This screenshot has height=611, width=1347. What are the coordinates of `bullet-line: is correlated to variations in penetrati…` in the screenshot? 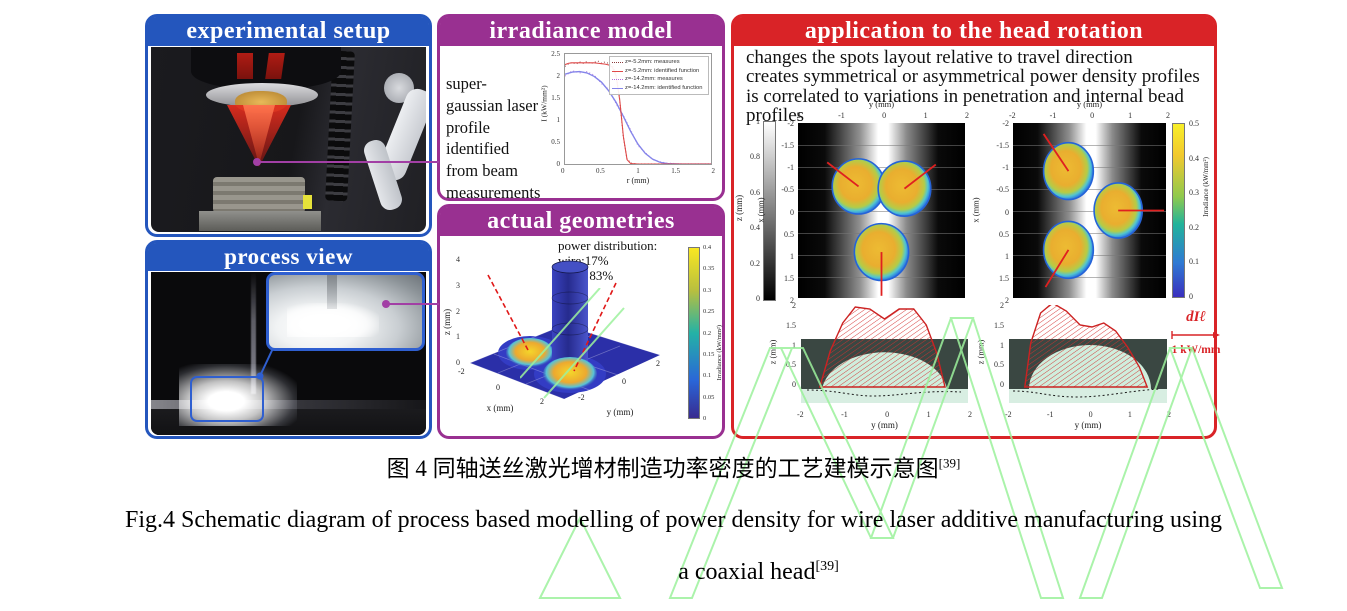 It's located at (965, 106).